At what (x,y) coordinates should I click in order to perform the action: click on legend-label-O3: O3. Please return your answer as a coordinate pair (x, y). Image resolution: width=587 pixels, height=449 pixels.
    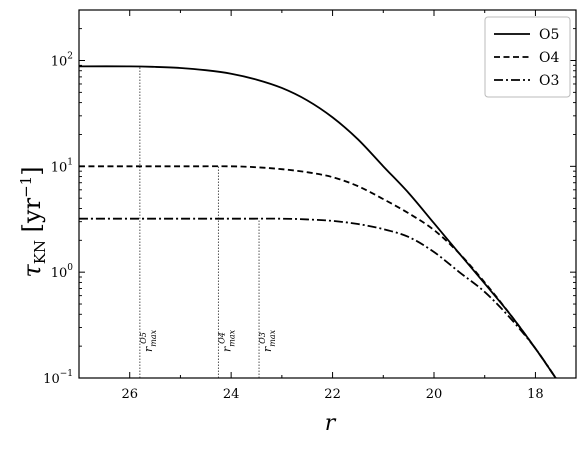
    Looking at the image, I should click on (549, 81).